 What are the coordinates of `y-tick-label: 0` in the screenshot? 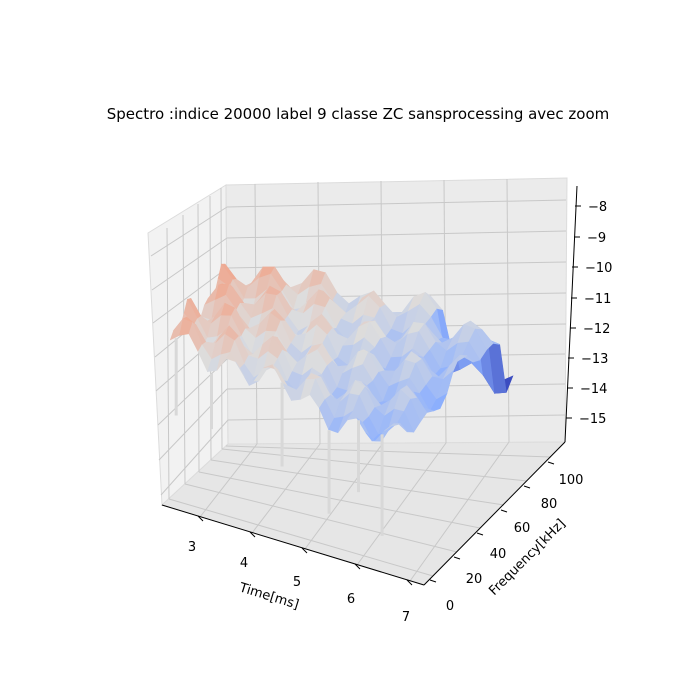 It's located at (450, 606).